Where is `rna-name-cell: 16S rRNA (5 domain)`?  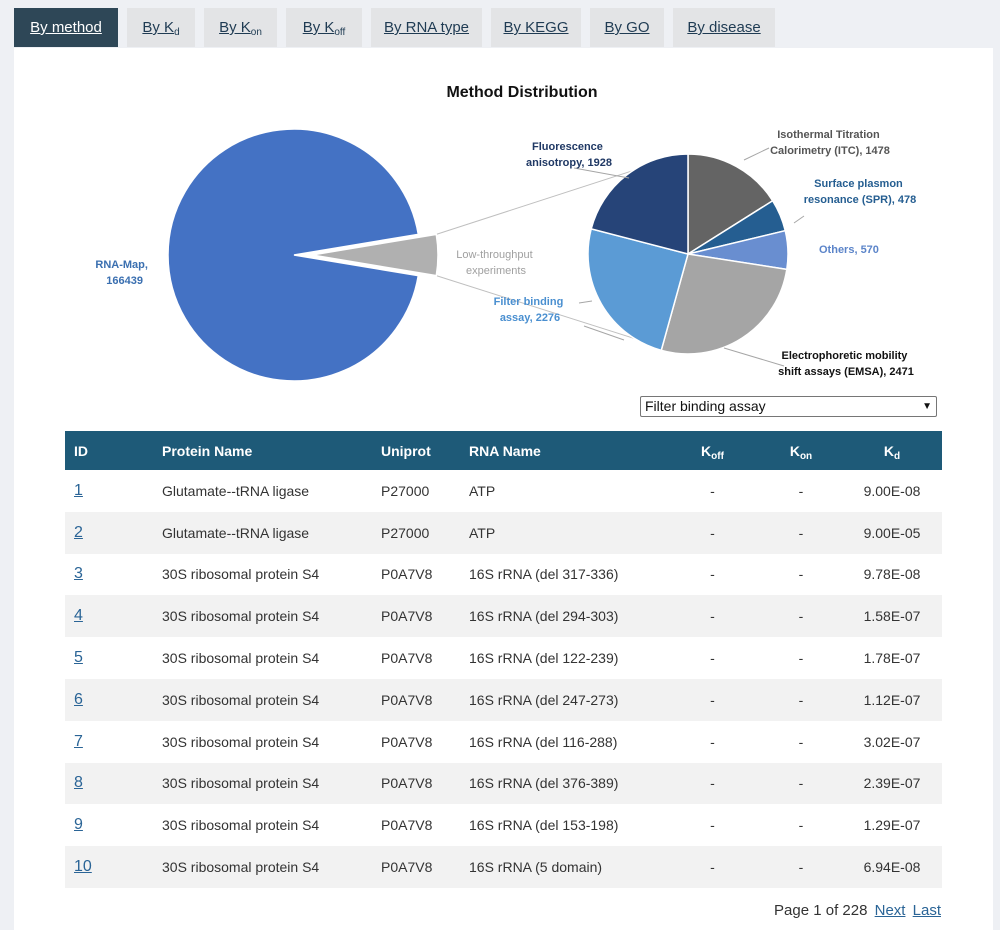 rna-name-cell: 16S rRNA (5 domain) is located at coordinates (562, 867).